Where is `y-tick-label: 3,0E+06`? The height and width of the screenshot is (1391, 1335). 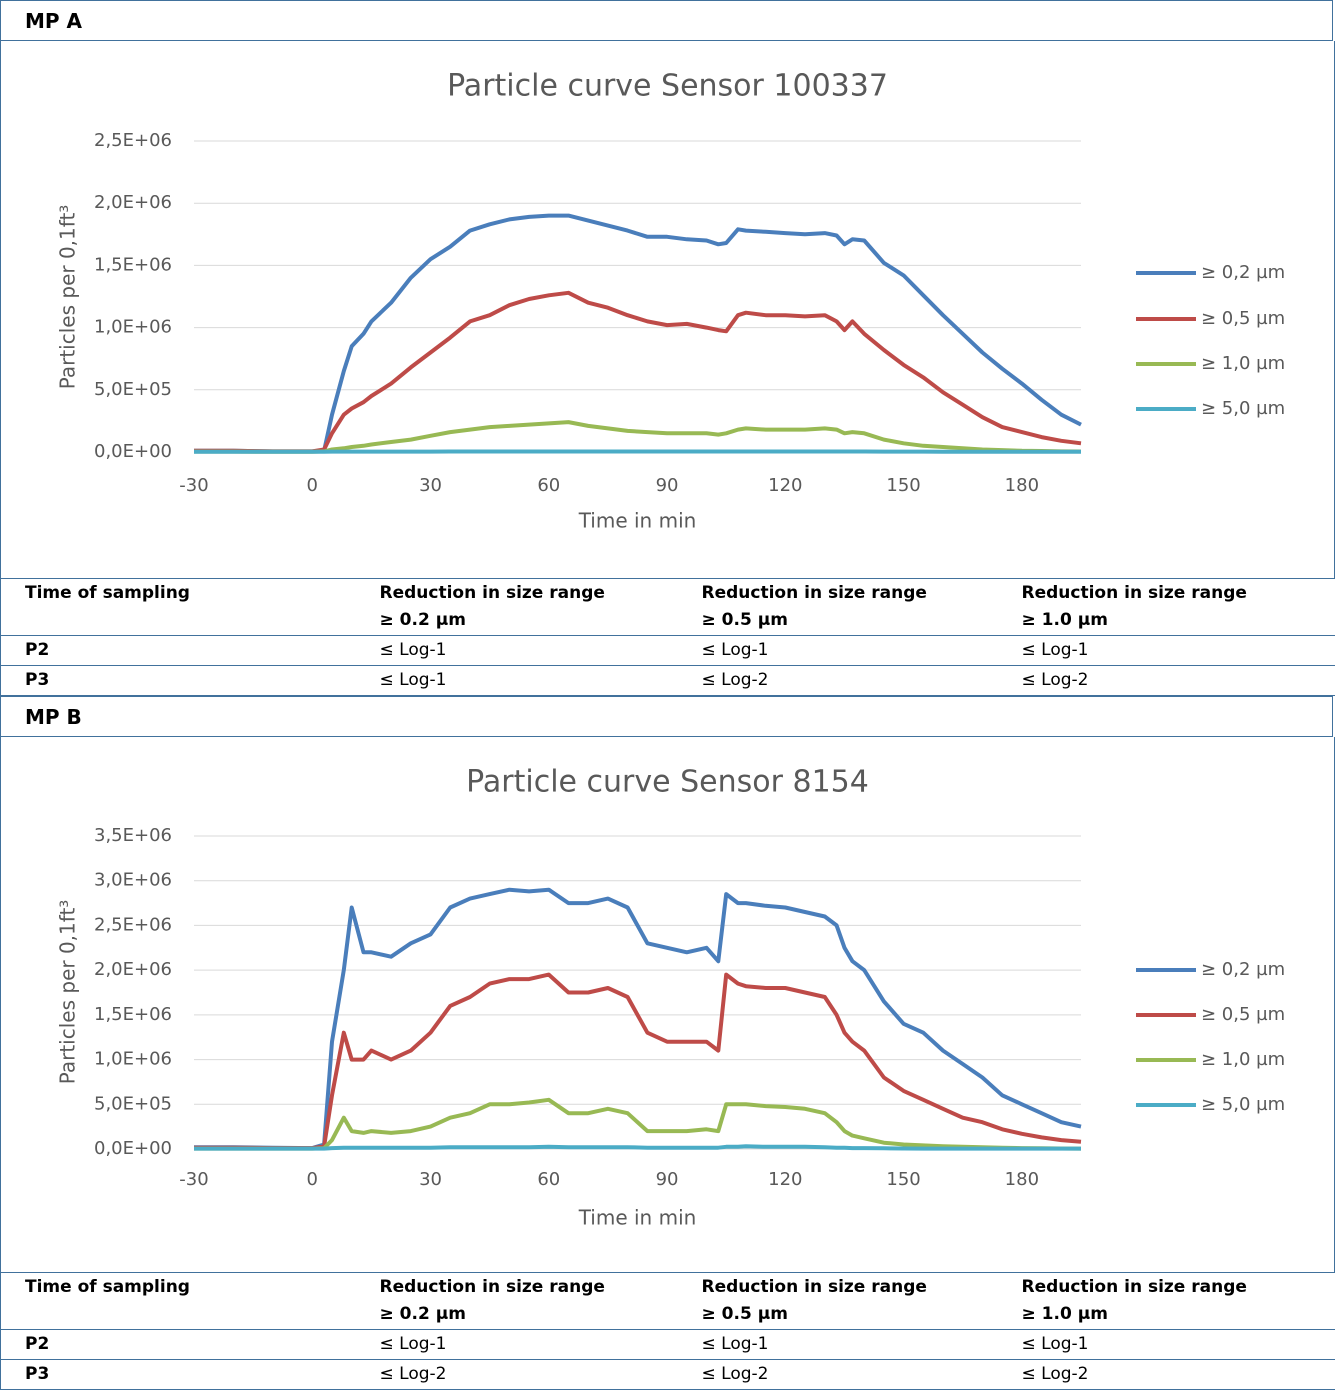
y-tick-label: 3,0E+06 is located at coordinates (133, 880).